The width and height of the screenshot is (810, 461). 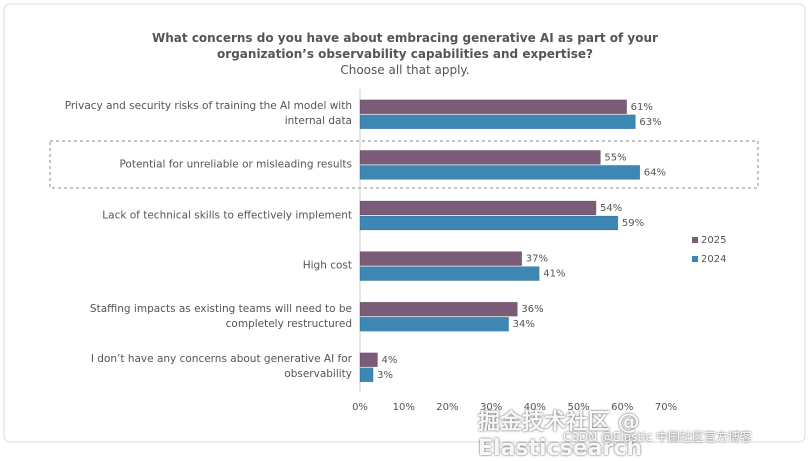 I want to click on value-label: 64%, so click(x=655, y=172).